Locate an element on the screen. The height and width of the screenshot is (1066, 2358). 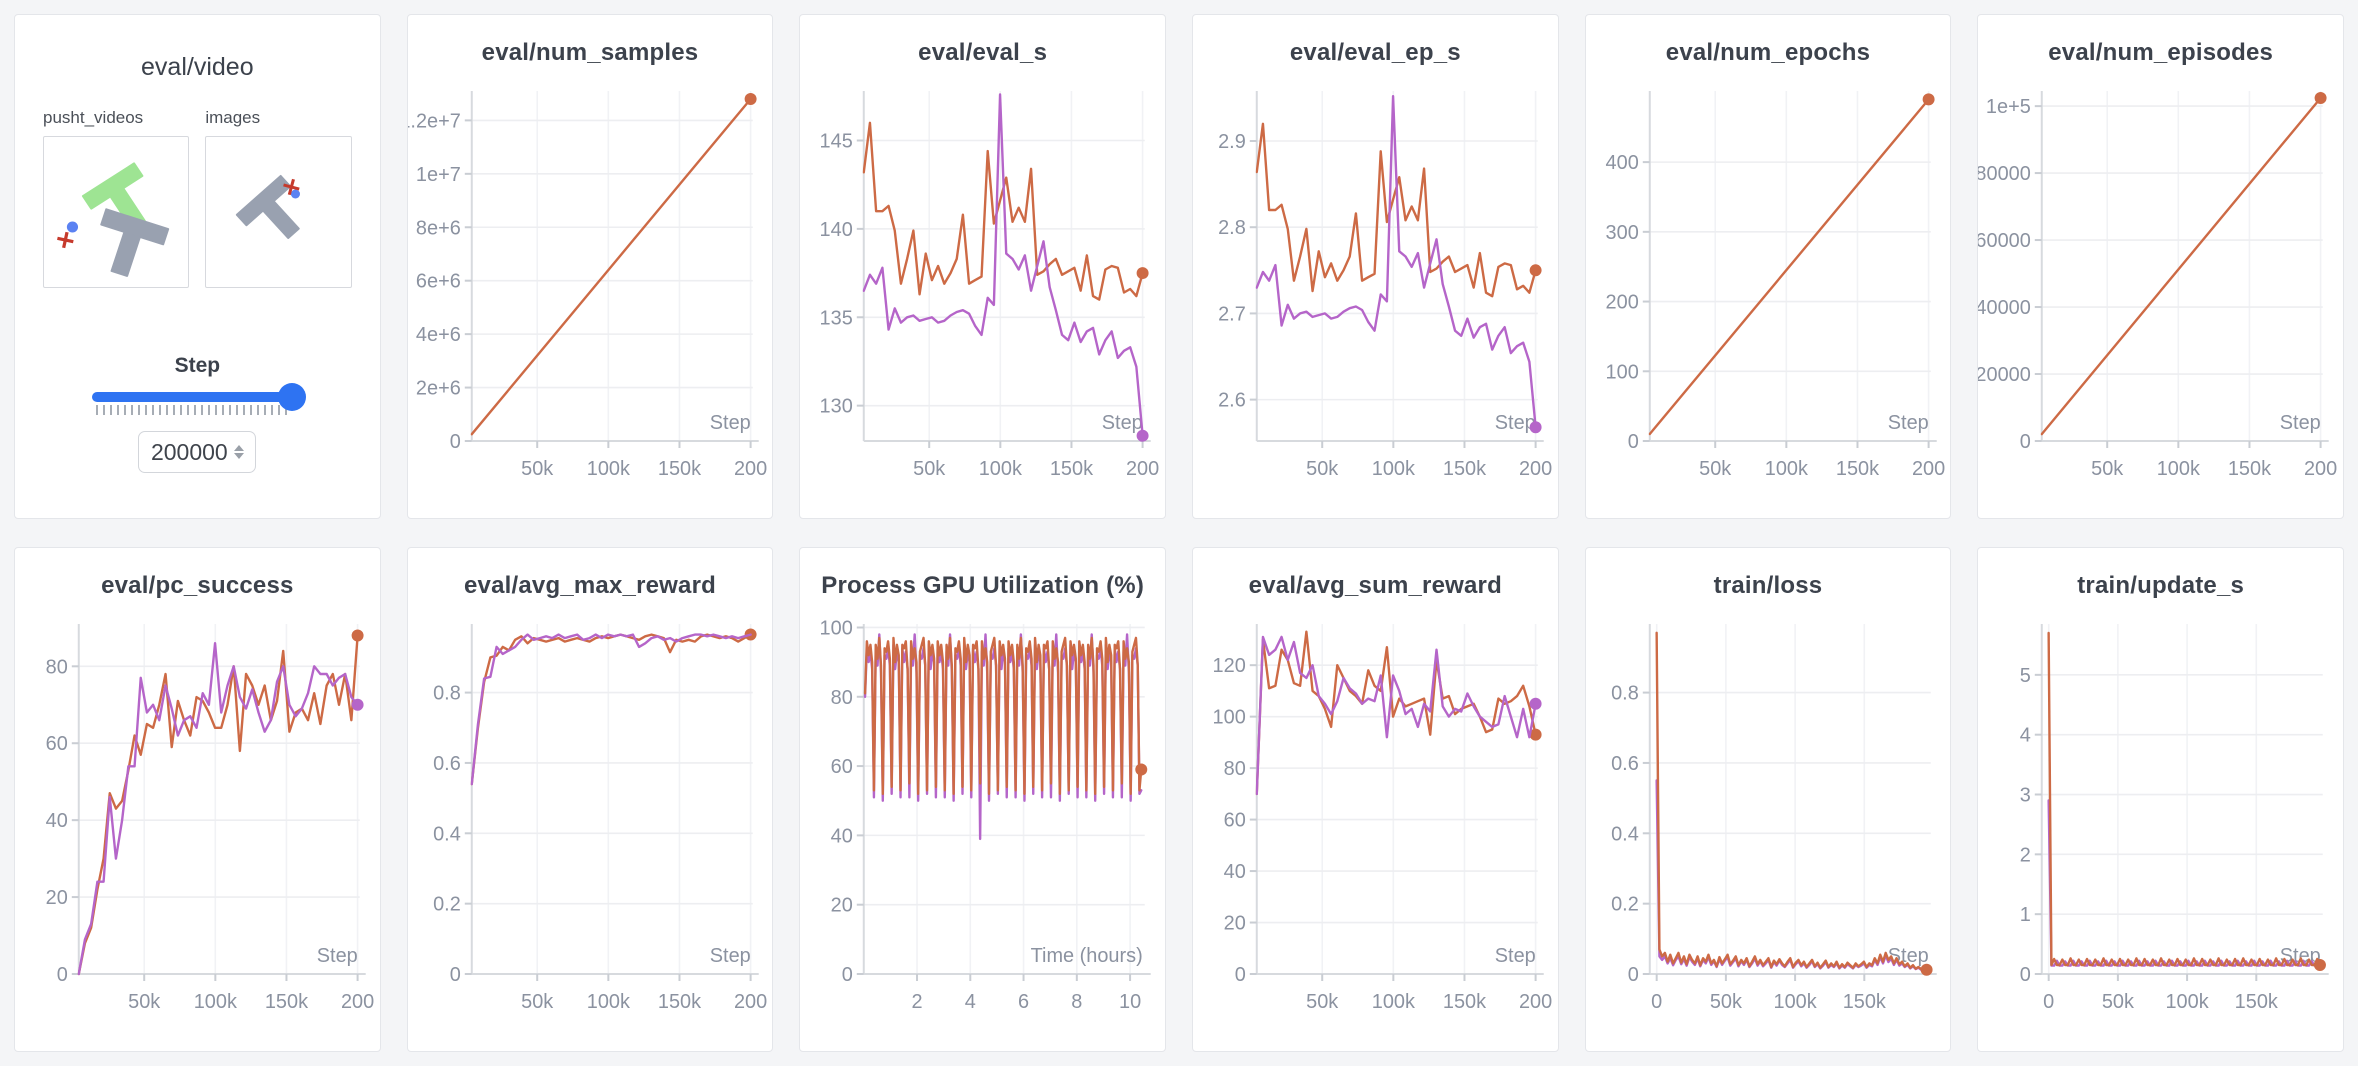
step-slider-ruler is located at coordinates (193, 410).